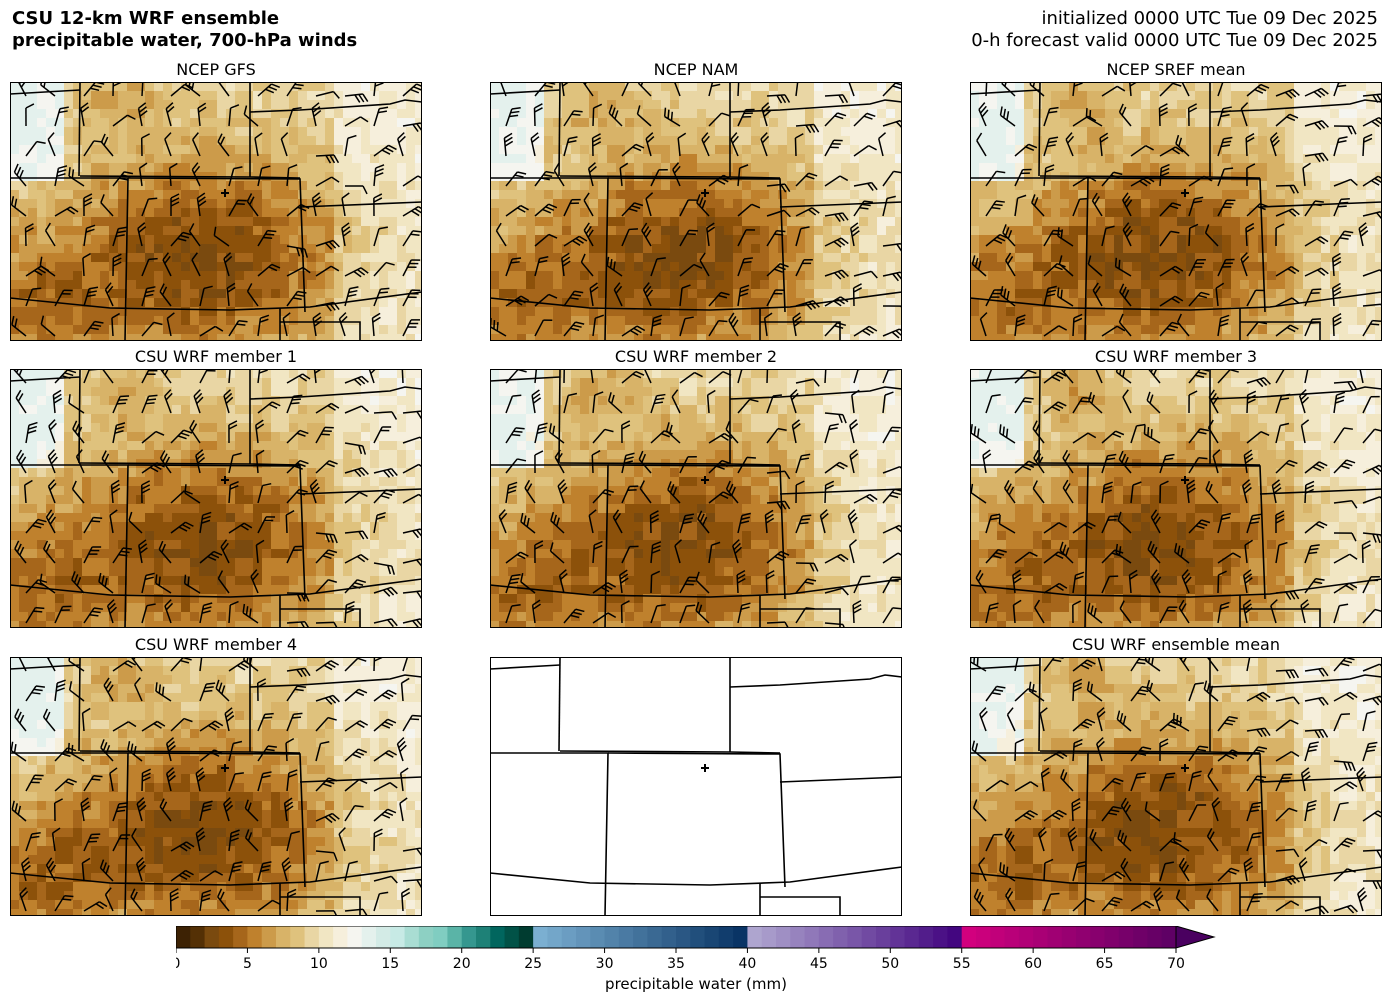  What do you see at coordinates (1105, 964) in the screenshot?
I see `colorbar-tick-label: 65` at bounding box center [1105, 964].